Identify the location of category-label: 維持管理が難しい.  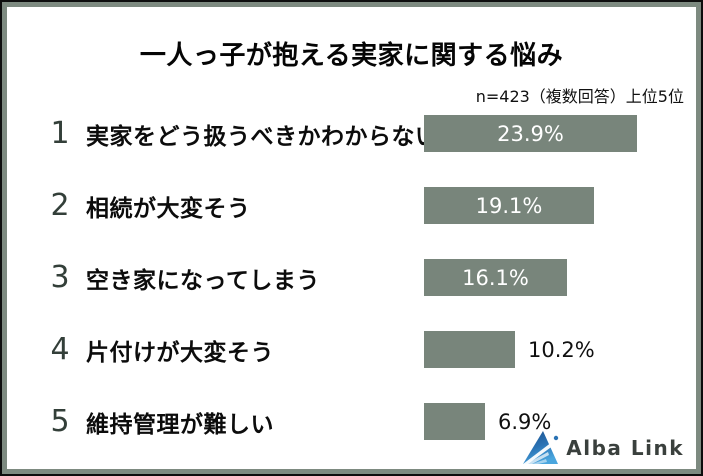
(180, 424).